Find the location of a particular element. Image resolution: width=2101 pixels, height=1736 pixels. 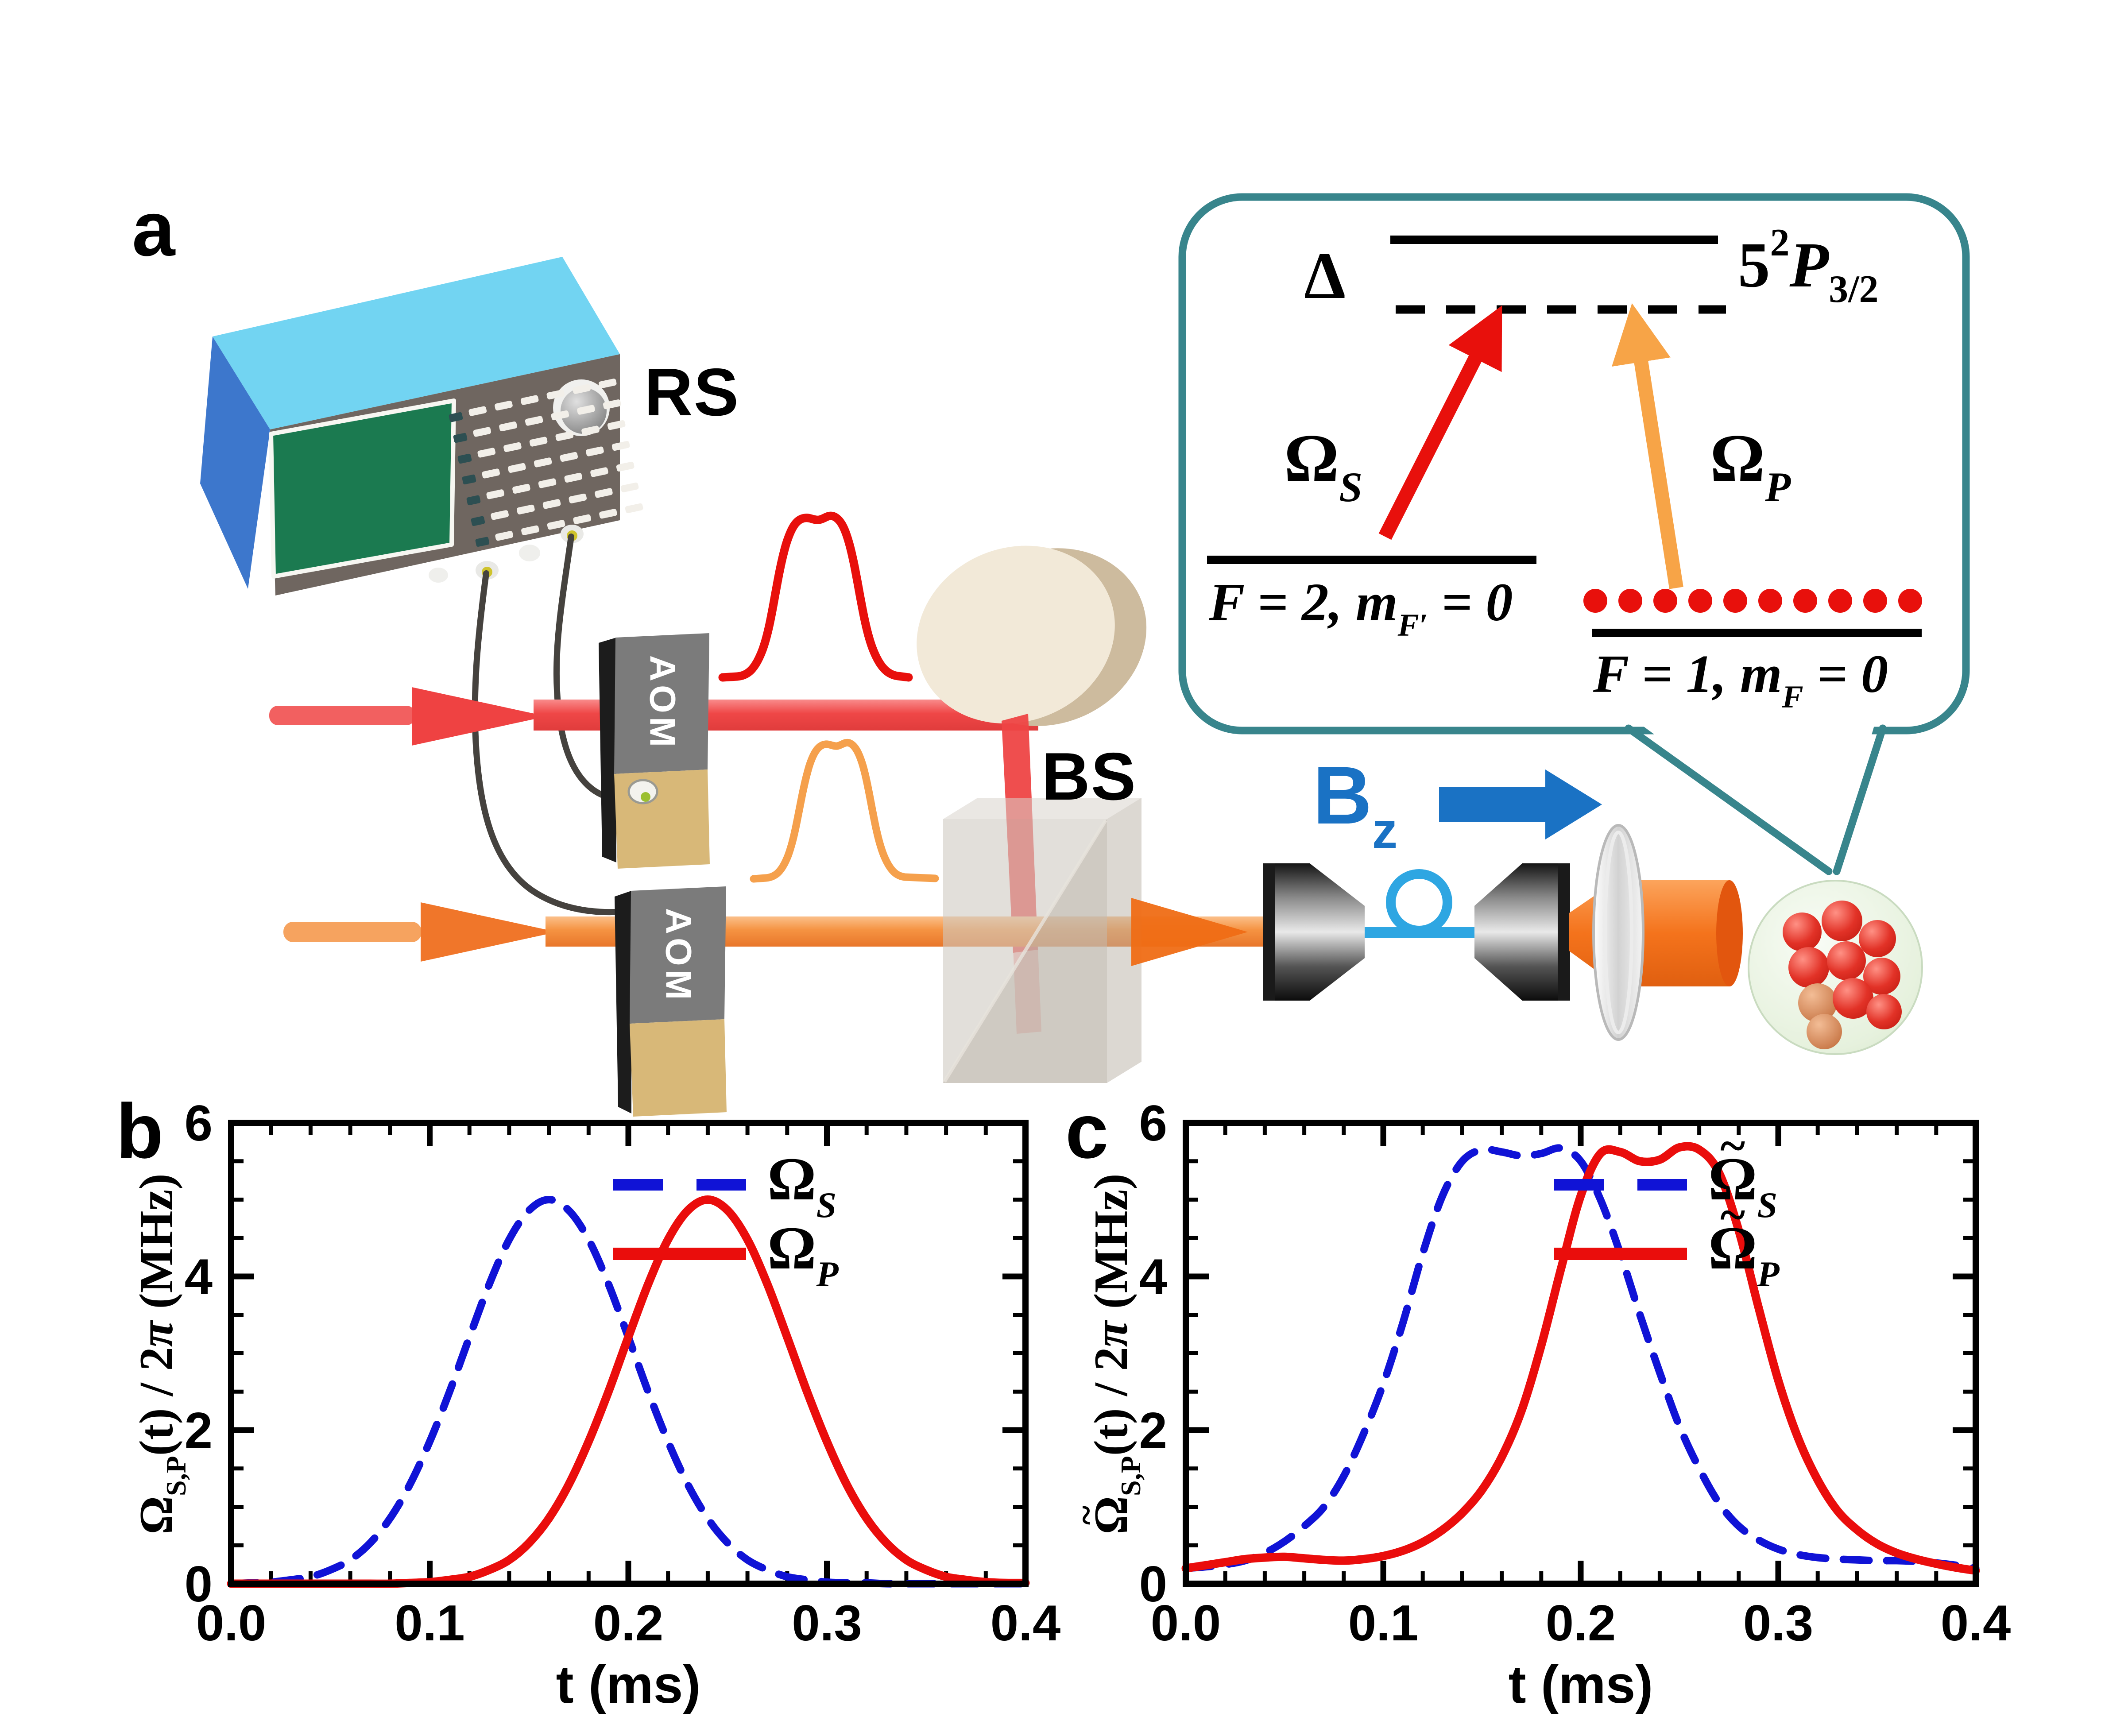

panel-c-label: c is located at coordinates (1087, 1131).